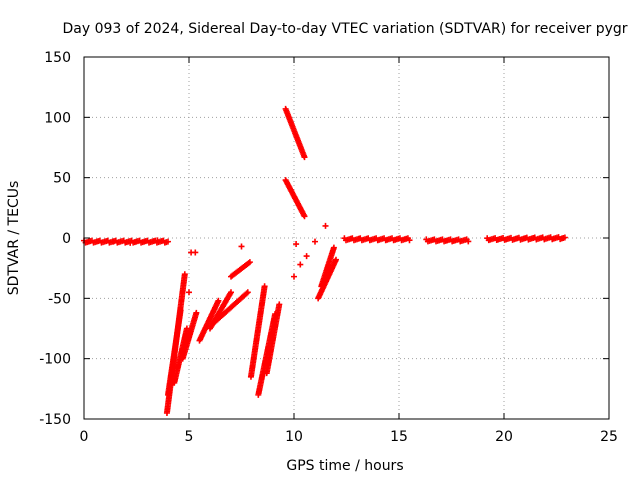 The height and width of the screenshot is (480, 640). I want to click on x-tick-label: 20, so click(504, 437).